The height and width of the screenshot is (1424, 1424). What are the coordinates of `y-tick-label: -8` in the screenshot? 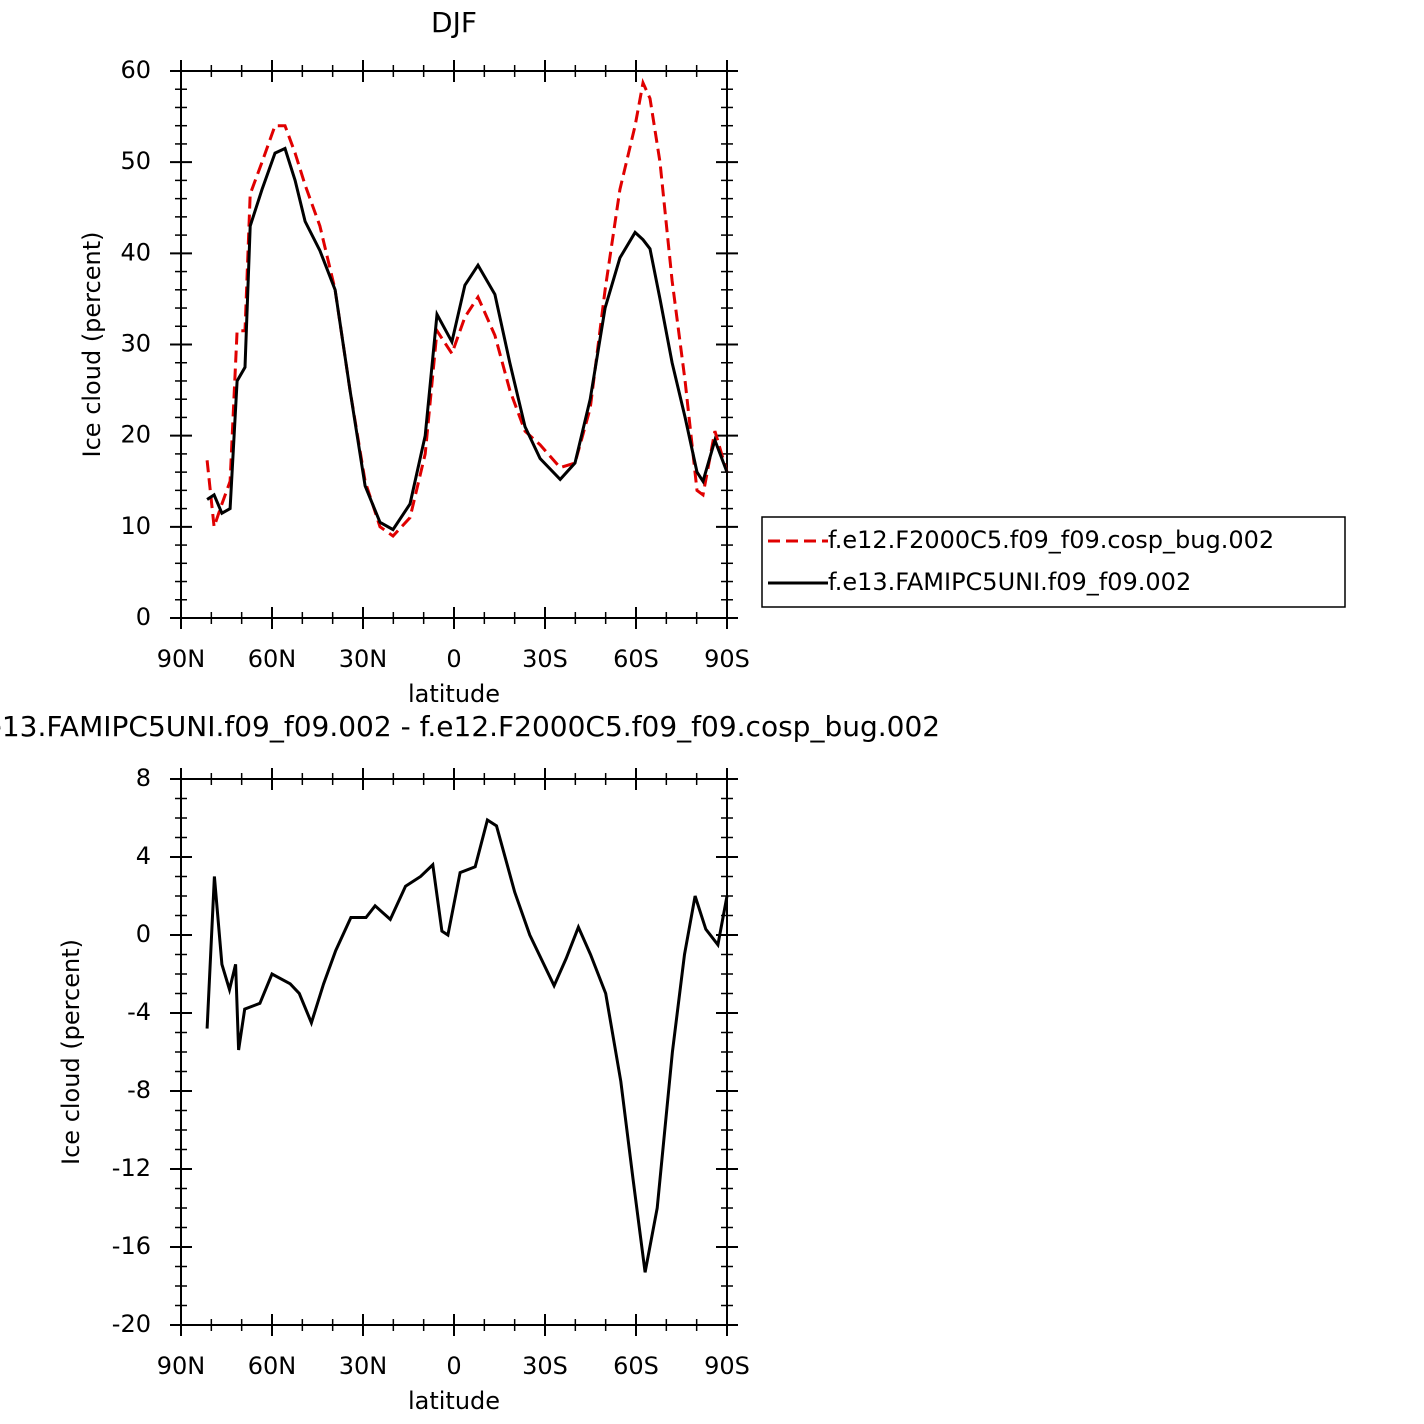 It's located at (139, 1090).